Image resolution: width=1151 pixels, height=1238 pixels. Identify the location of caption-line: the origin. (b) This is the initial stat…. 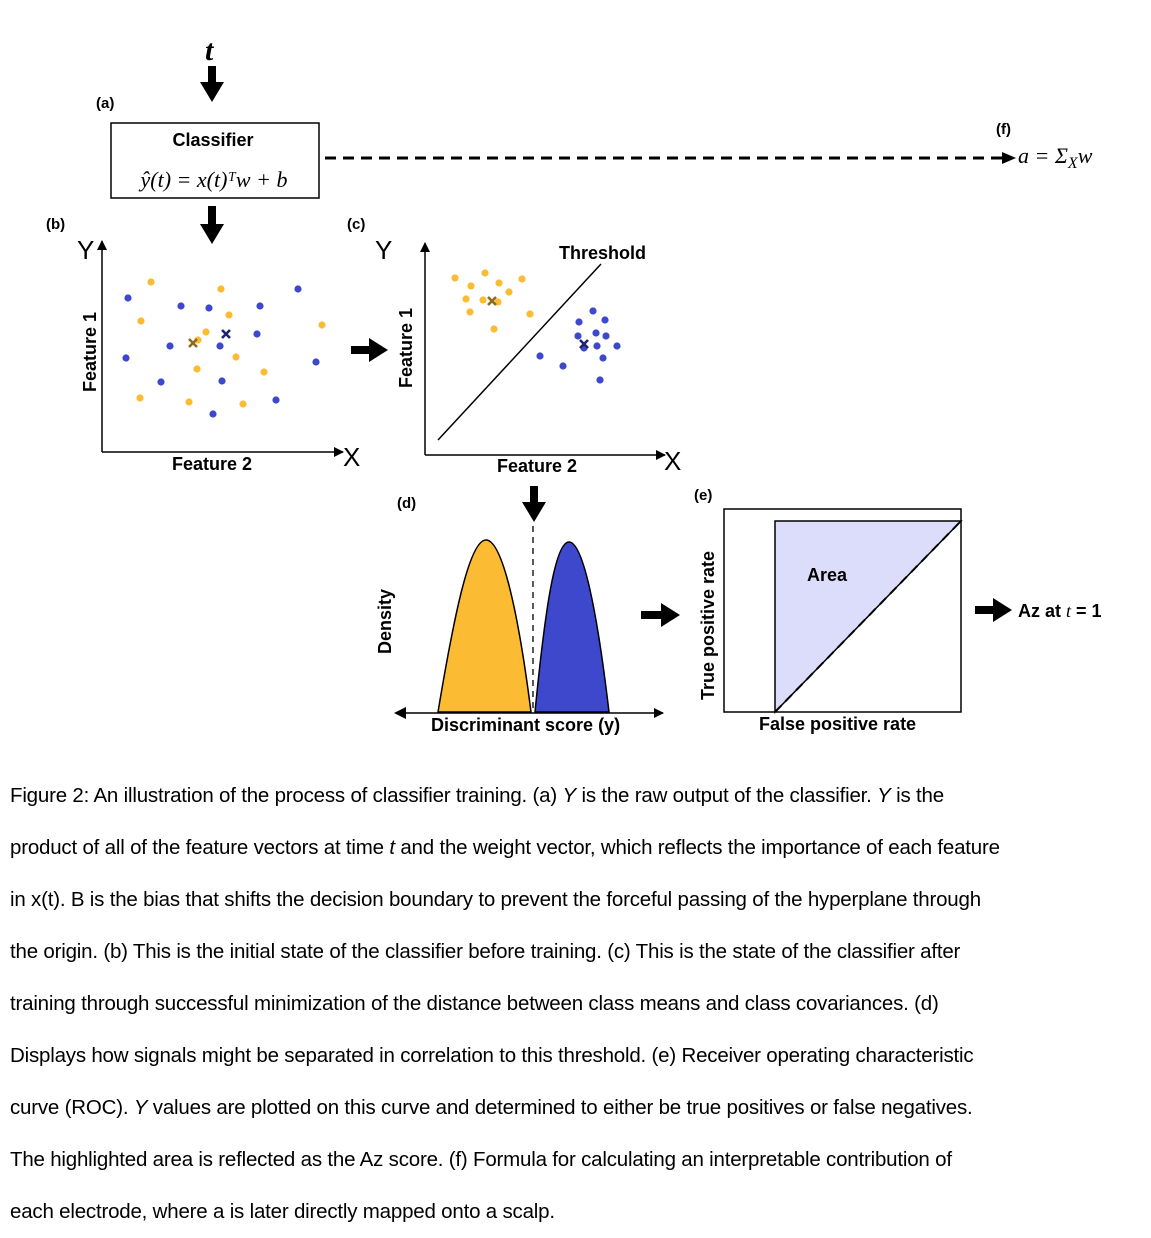
(485, 951).